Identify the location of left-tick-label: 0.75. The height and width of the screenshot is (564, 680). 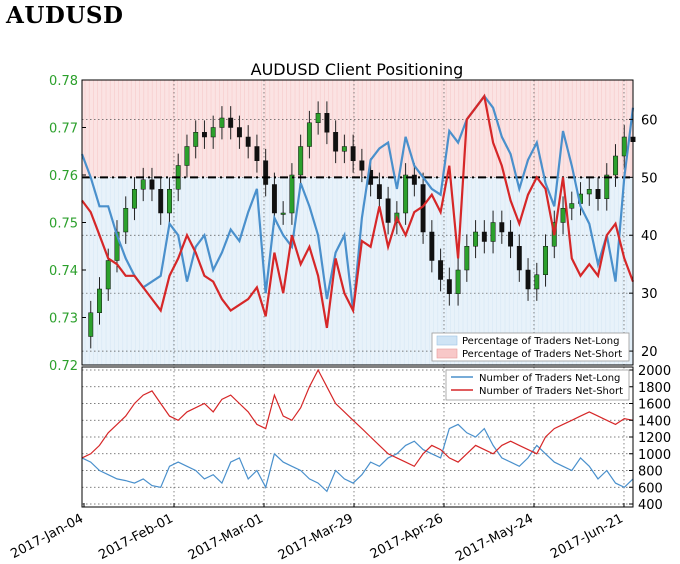
(63, 224).